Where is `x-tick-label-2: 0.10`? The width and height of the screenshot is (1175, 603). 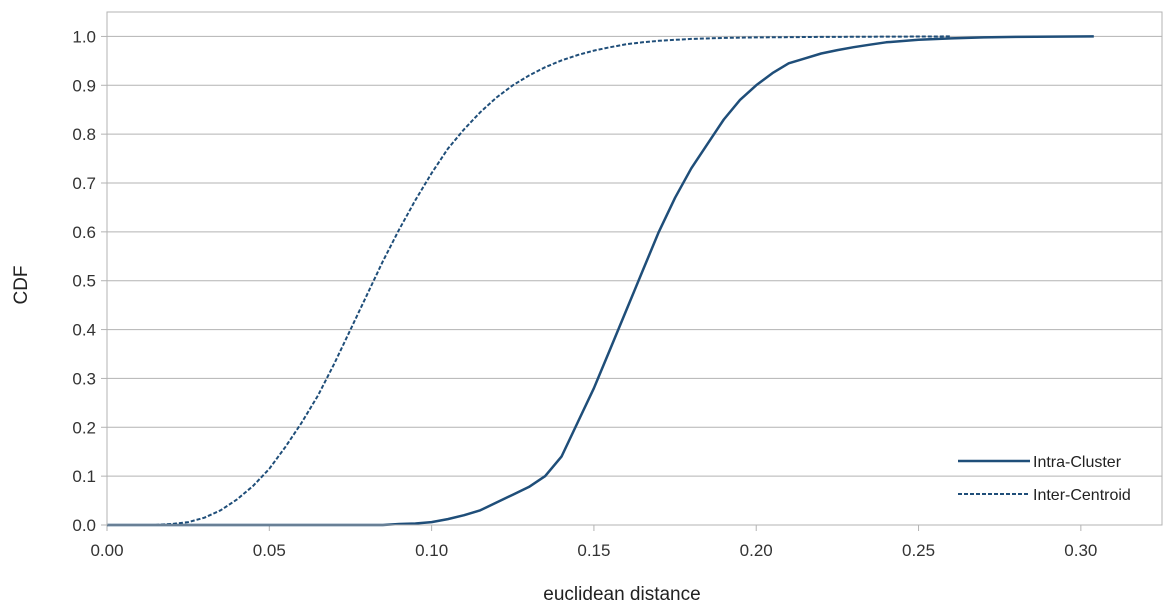
x-tick-label-2: 0.10 is located at coordinates (431, 550).